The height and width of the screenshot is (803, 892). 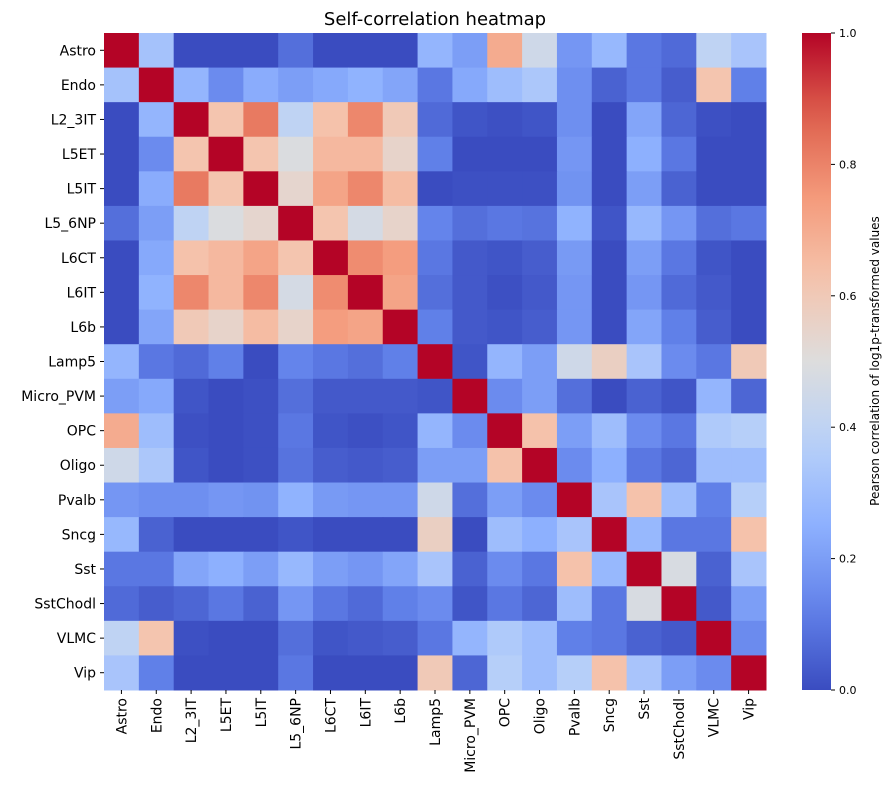 I want to click on heatmap-cell-Micro_PVM-L6IT, so click(x=365, y=396).